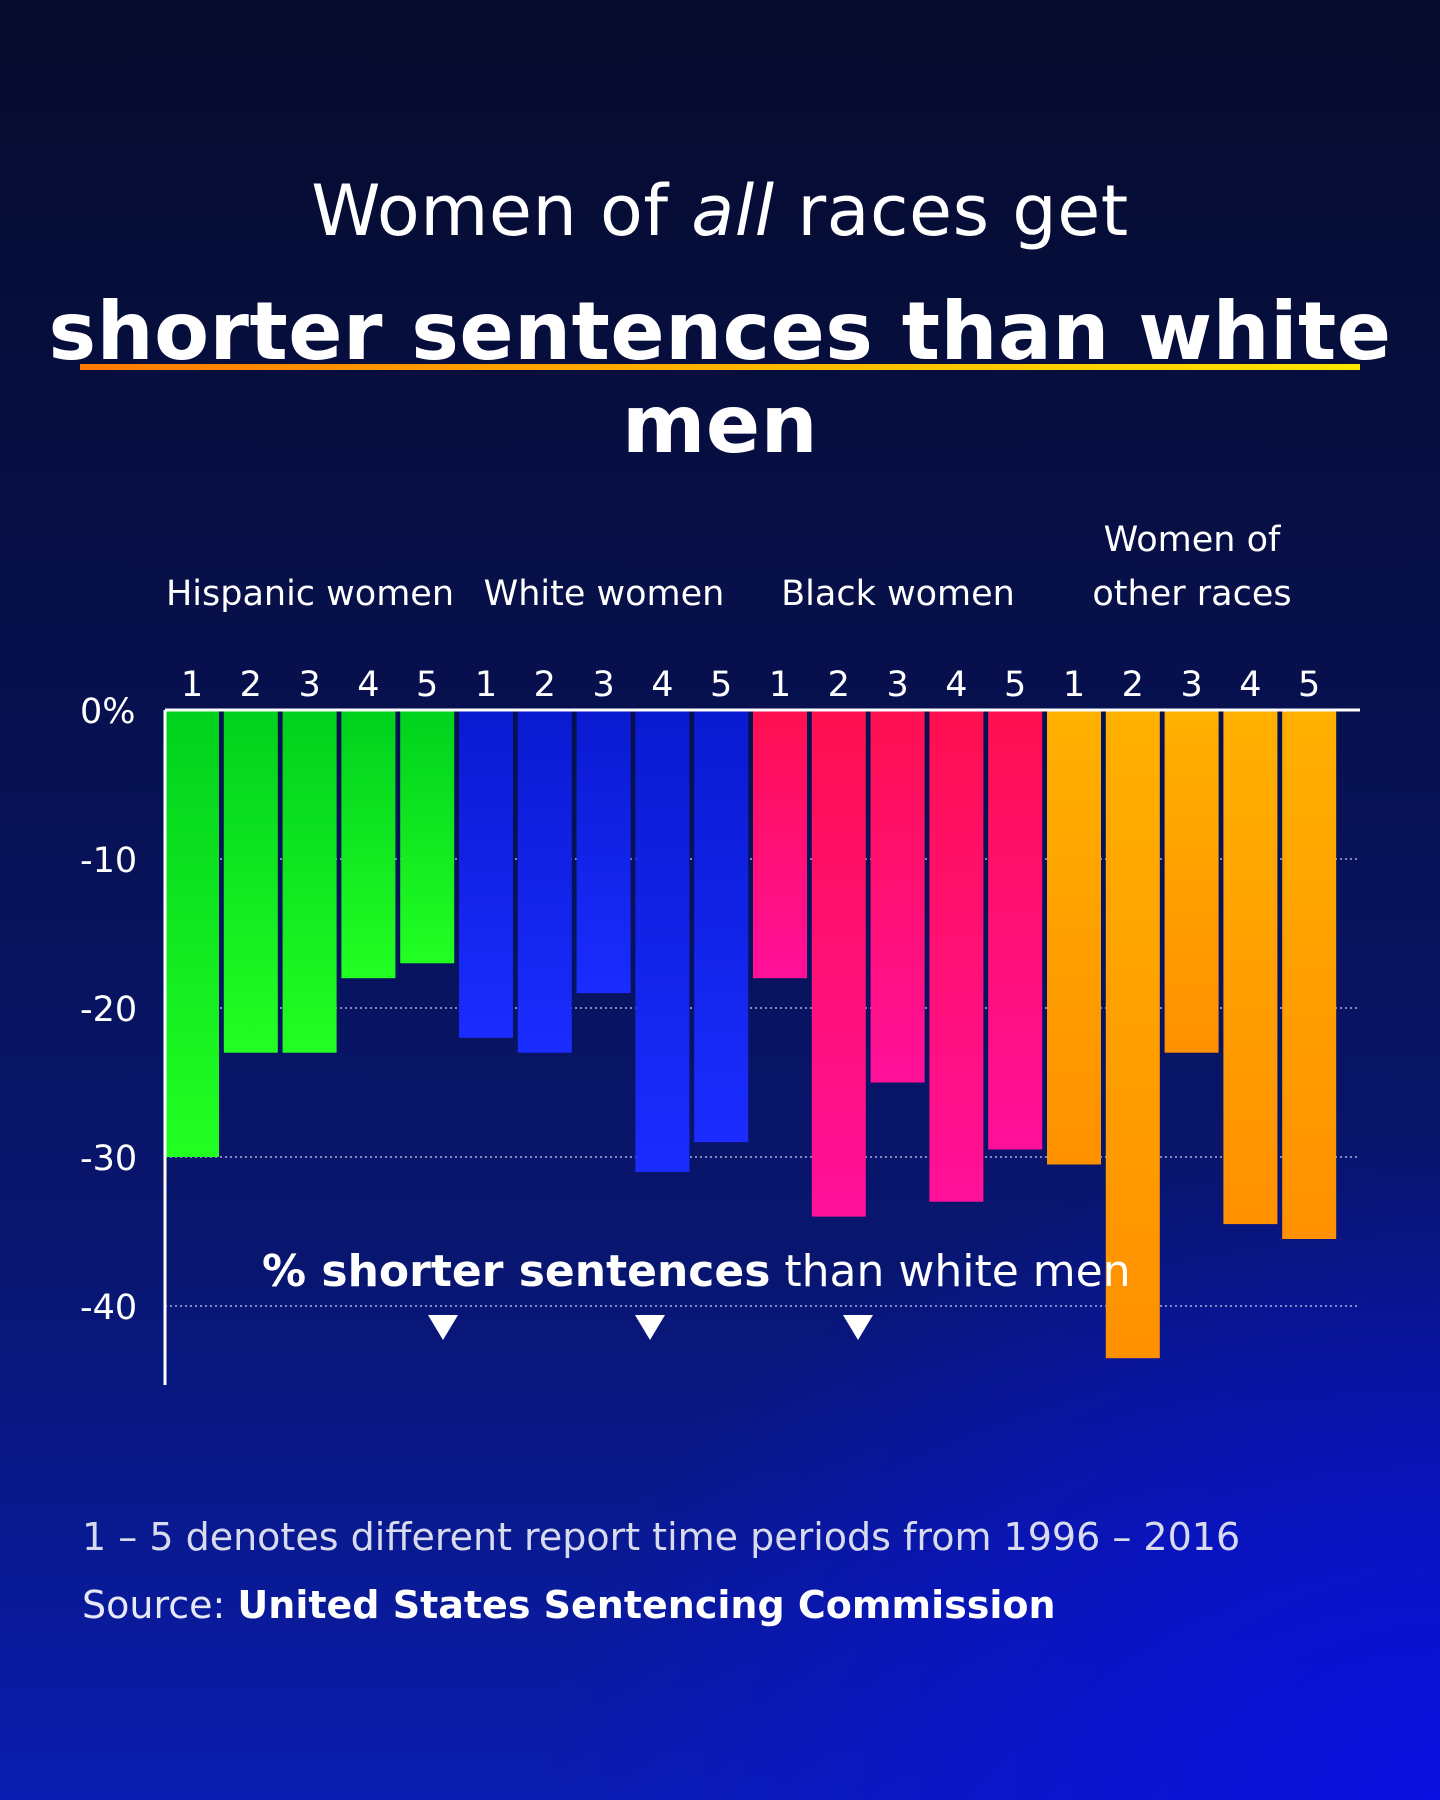  I want to click on axis-annotation: % shorter sentences than white men, so click(696, 1271).